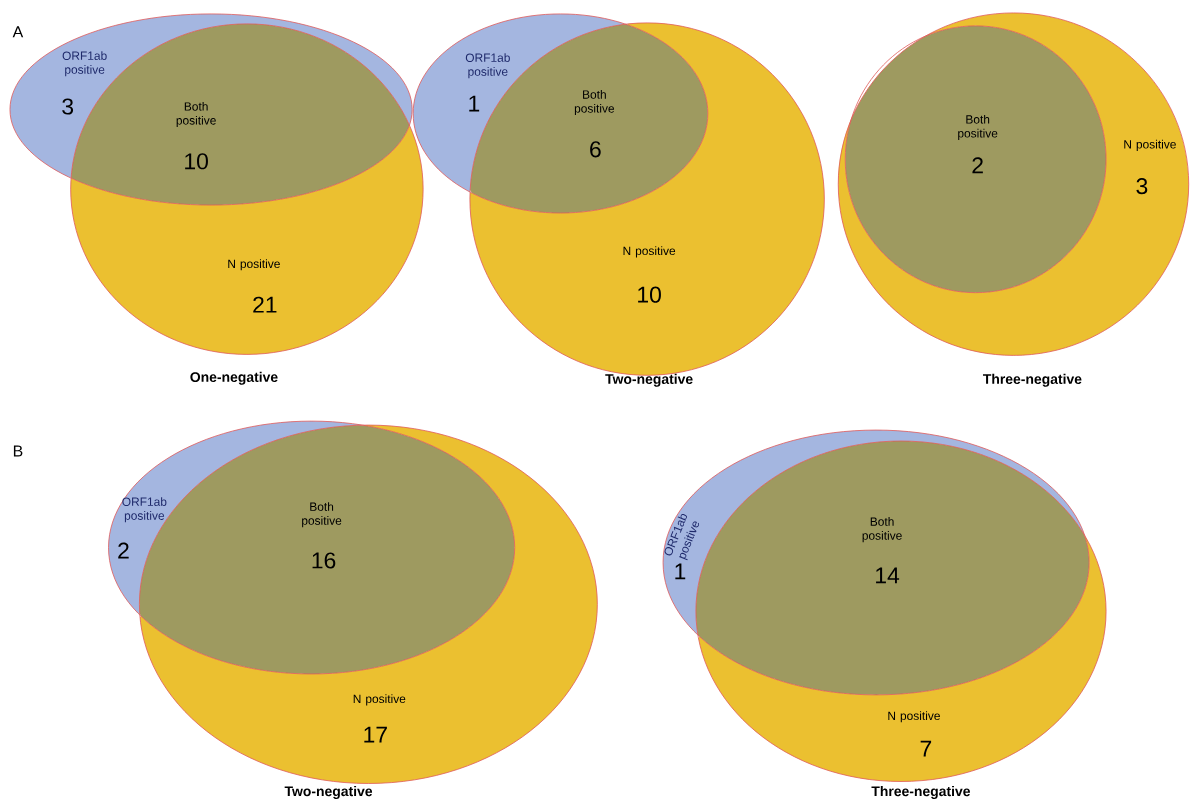 This screenshot has width=1193, height=802. What do you see at coordinates (888, 575) in the screenshot?
I see `data-label: 14` at bounding box center [888, 575].